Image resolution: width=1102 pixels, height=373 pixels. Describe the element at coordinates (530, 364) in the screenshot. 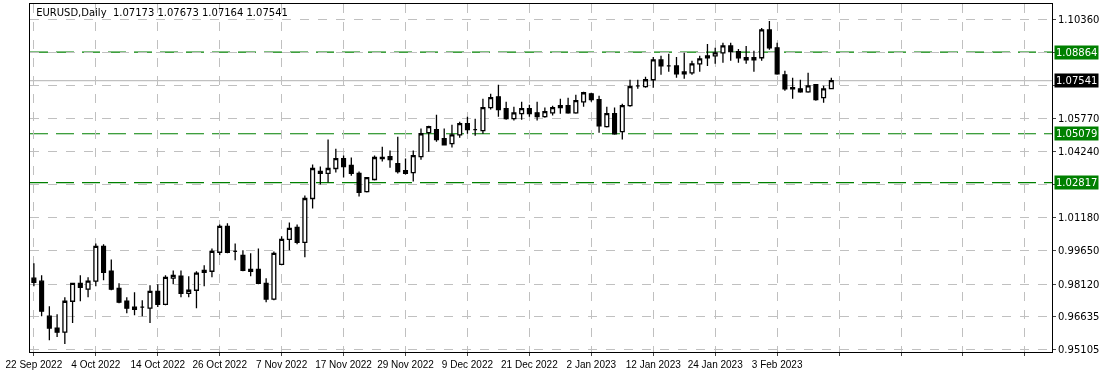

I see `x-tick-label: 21 Dec 2022` at that location.